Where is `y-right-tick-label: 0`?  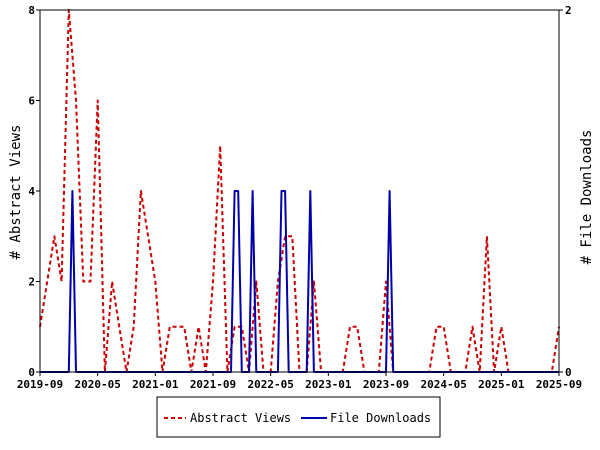 y-right-tick-label: 0 is located at coordinates (568, 372).